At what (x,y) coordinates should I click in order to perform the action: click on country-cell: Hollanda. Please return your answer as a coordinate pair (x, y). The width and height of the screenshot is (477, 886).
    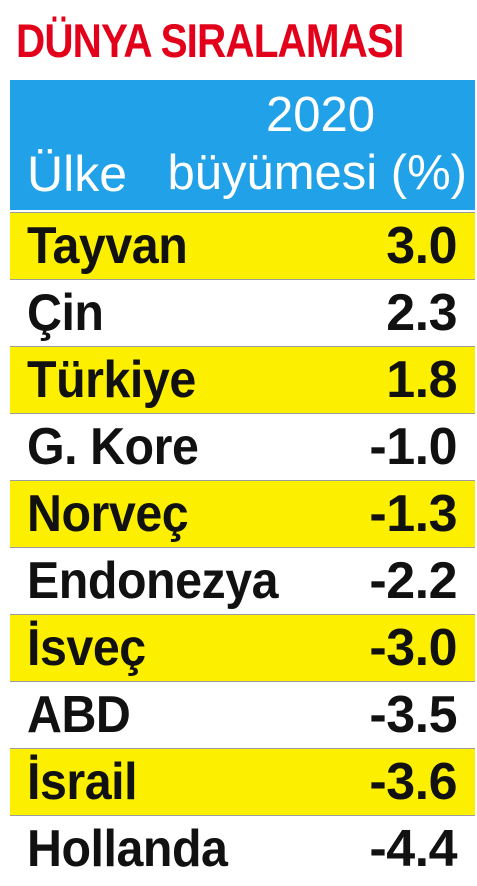
    Looking at the image, I should click on (127, 849).